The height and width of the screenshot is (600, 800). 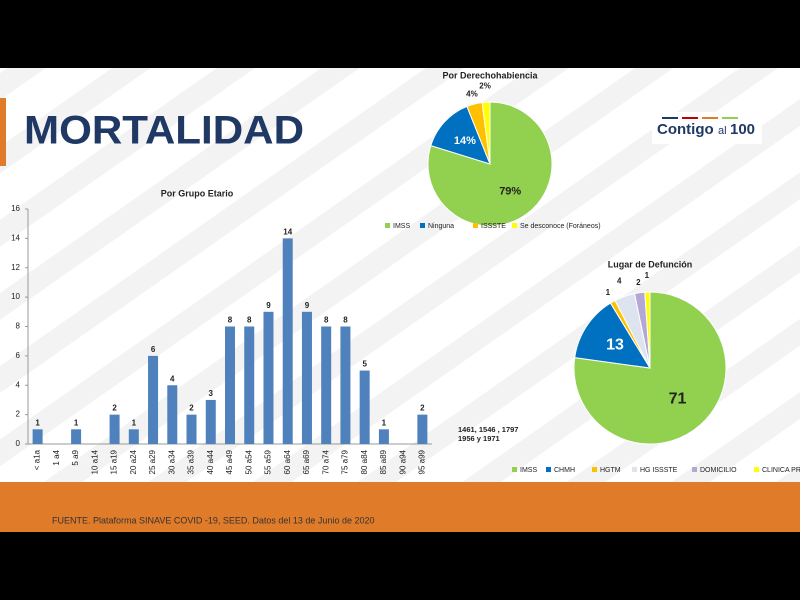 What do you see at coordinates (37, 459) in the screenshot?
I see `x-tick-label: < a1a` at bounding box center [37, 459].